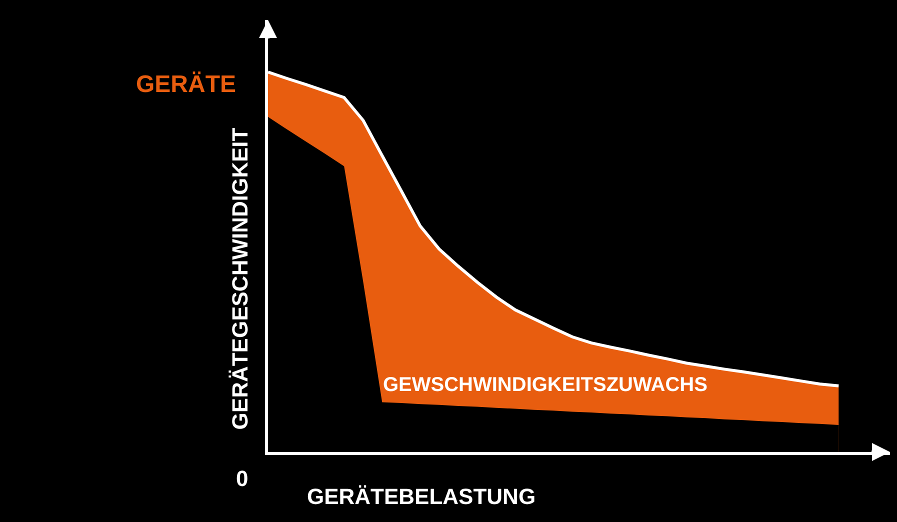 This screenshot has height=522, width=897. Describe the element at coordinates (186, 84) in the screenshot. I see `series-label: GERÄTE` at that location.